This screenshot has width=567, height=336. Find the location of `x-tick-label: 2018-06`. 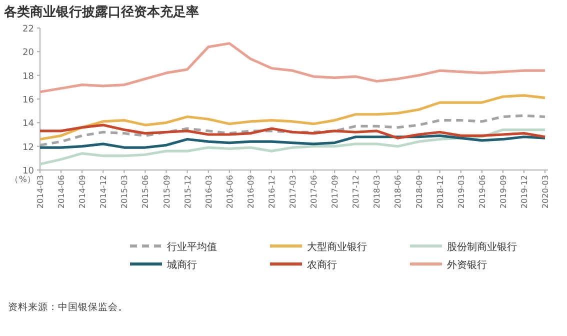

x-tick-label: 2018-06 is located at coordinates (398, 191).